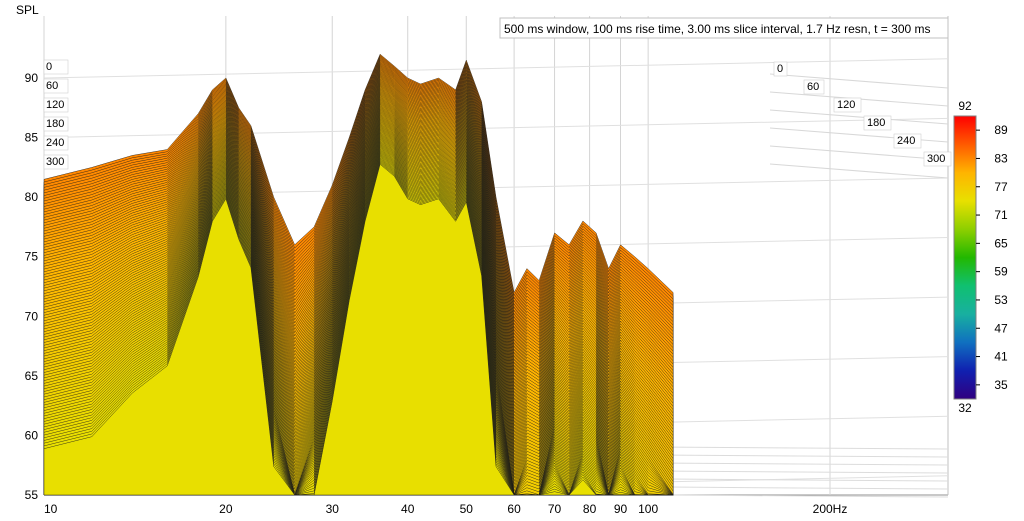 This screenshot has height=521, width=1024. What do you see at coordinates (32, 316) in the screenshot?
I see `y-tick-label: 70` at bounding box center [32, 316].